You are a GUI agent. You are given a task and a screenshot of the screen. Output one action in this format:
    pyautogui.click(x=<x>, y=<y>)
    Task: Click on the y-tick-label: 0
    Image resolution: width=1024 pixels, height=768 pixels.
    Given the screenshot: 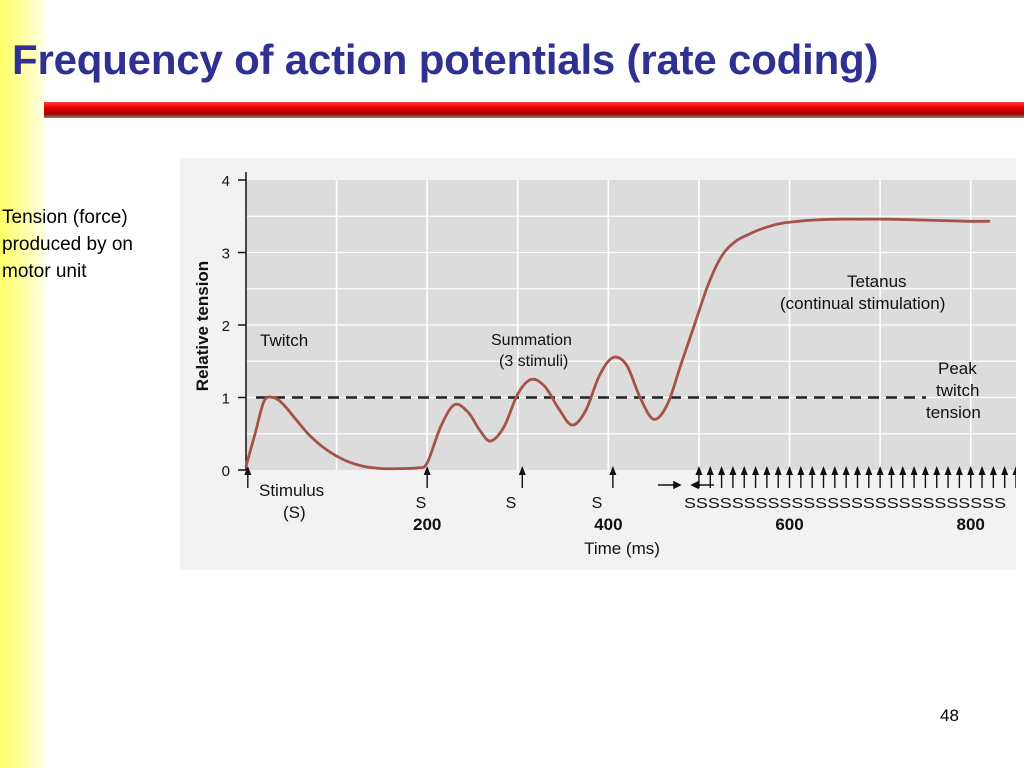 What is the action you would take?
    pyautogui.click(x=226, y=471)
    